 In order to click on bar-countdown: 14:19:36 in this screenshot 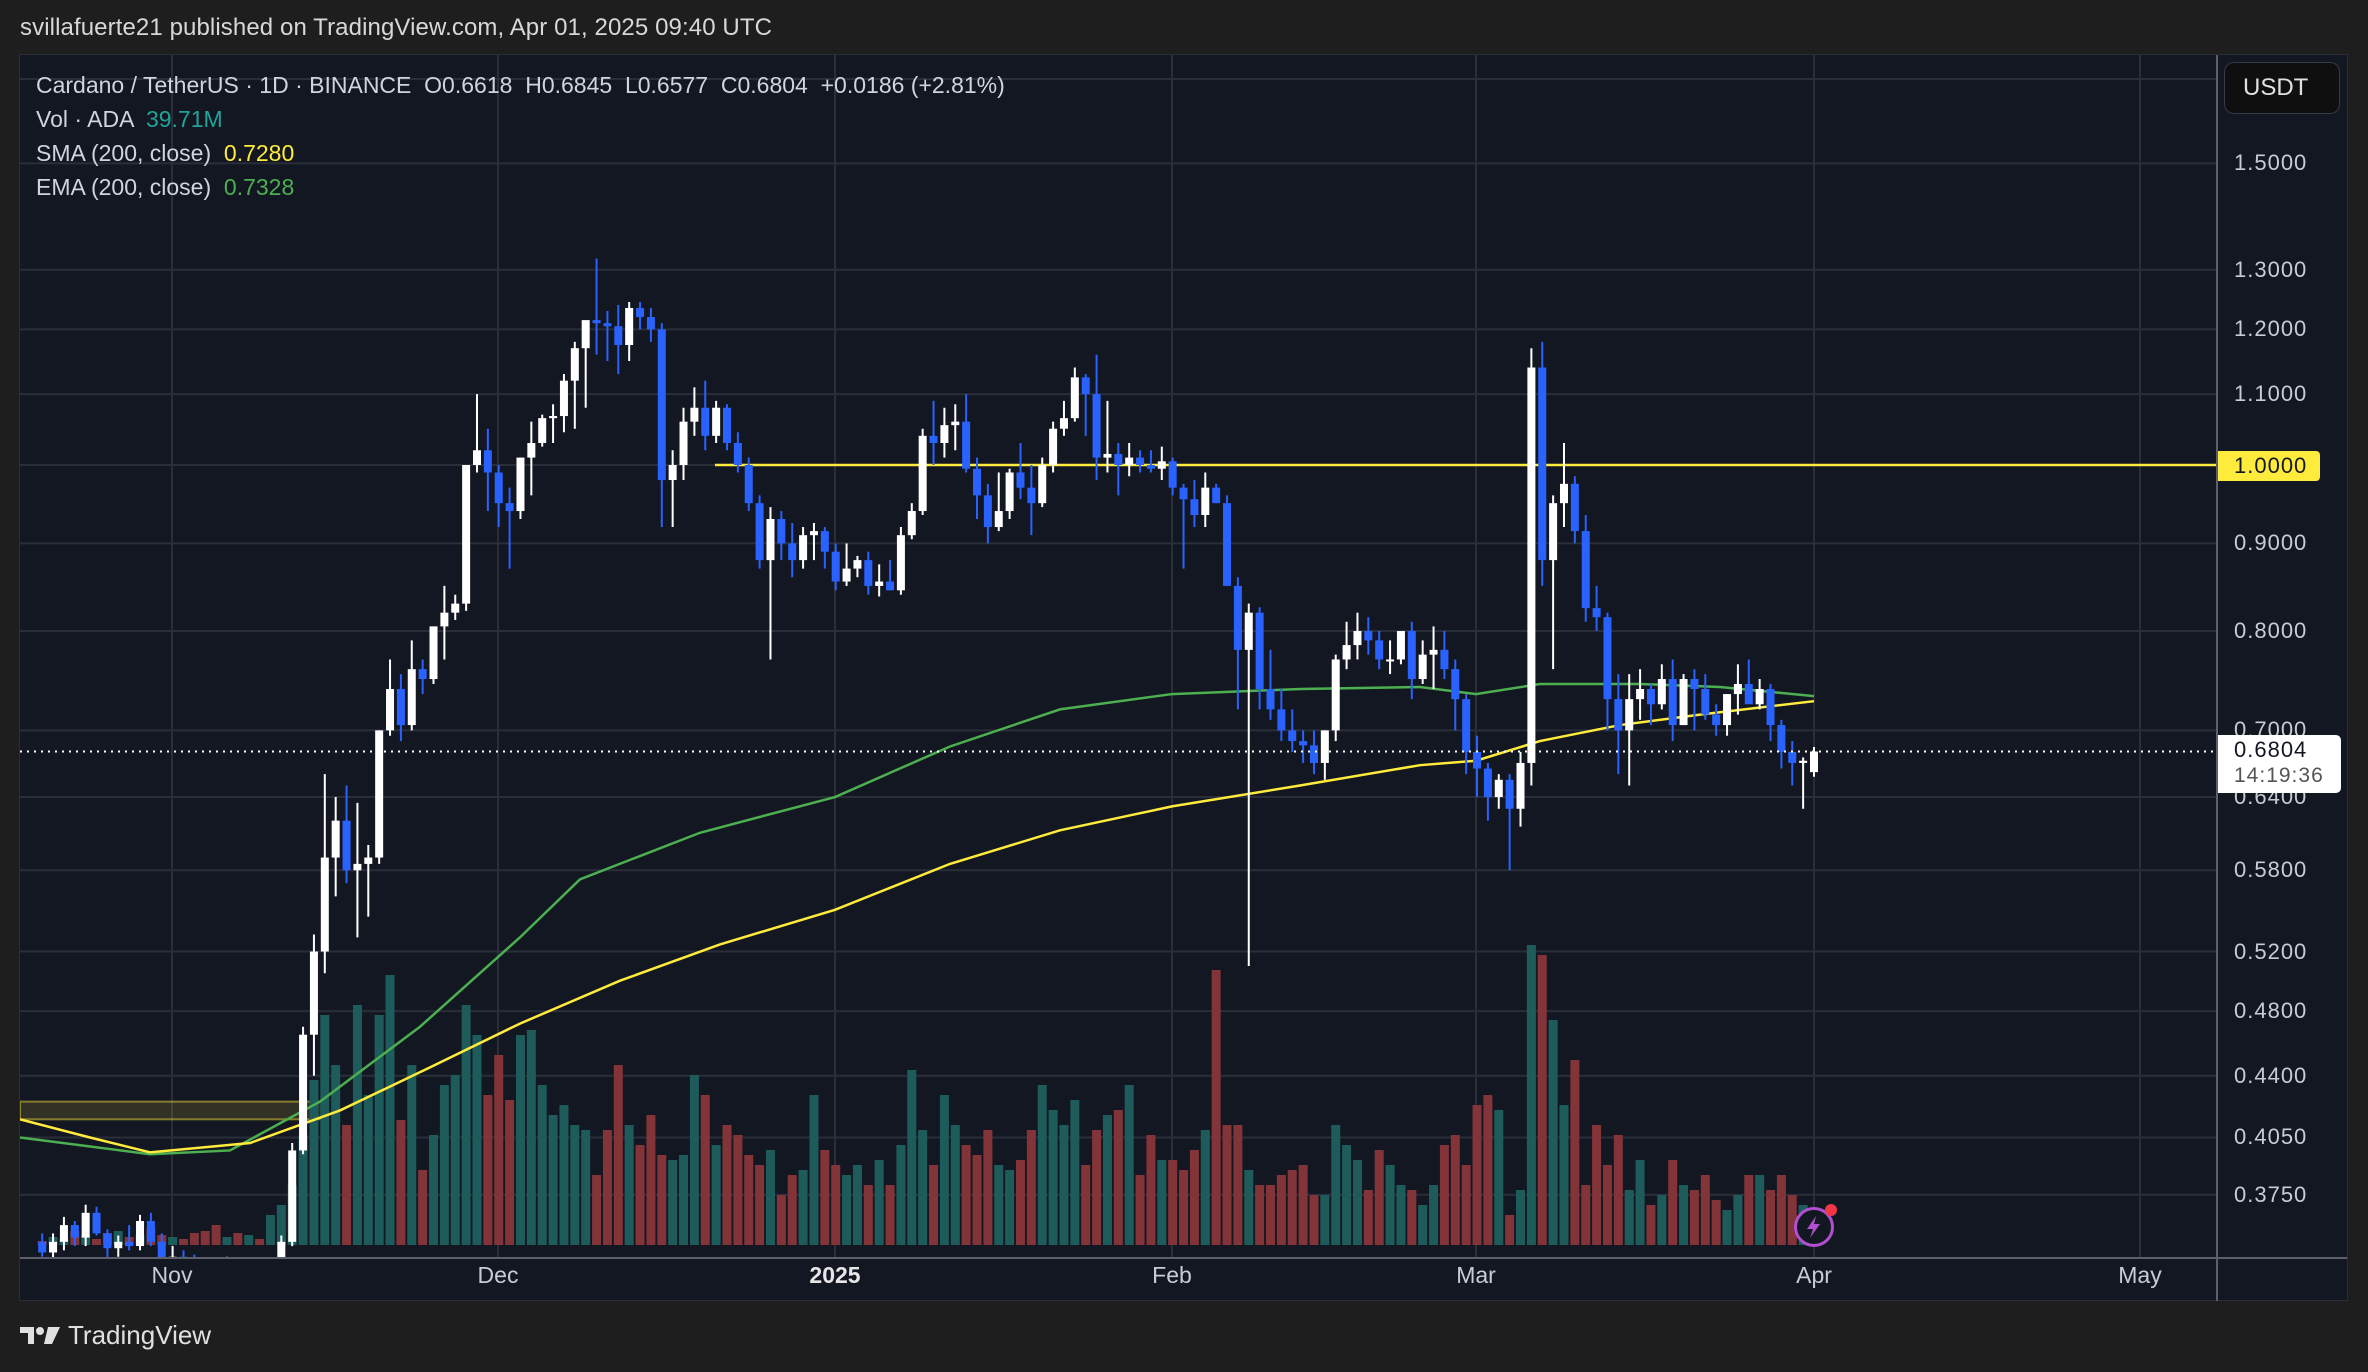, I will do `click(2279, 775)`.